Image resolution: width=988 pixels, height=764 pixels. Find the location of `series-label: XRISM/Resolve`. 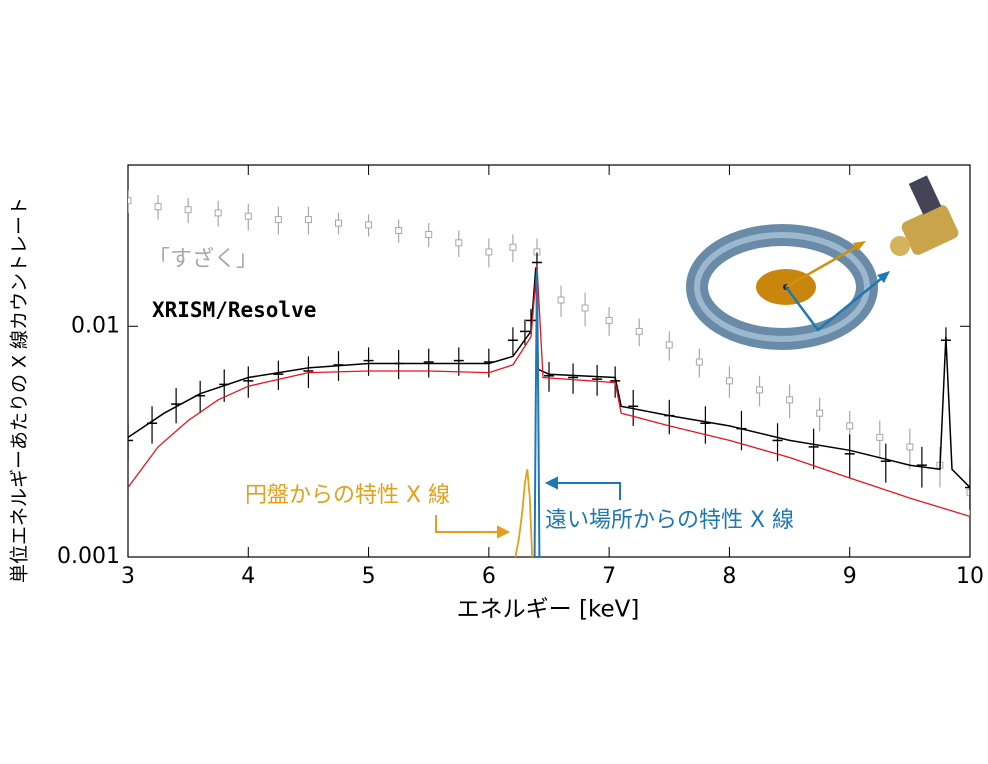

series-label: XRISM/Resolve is located at coordinates (234, 310).